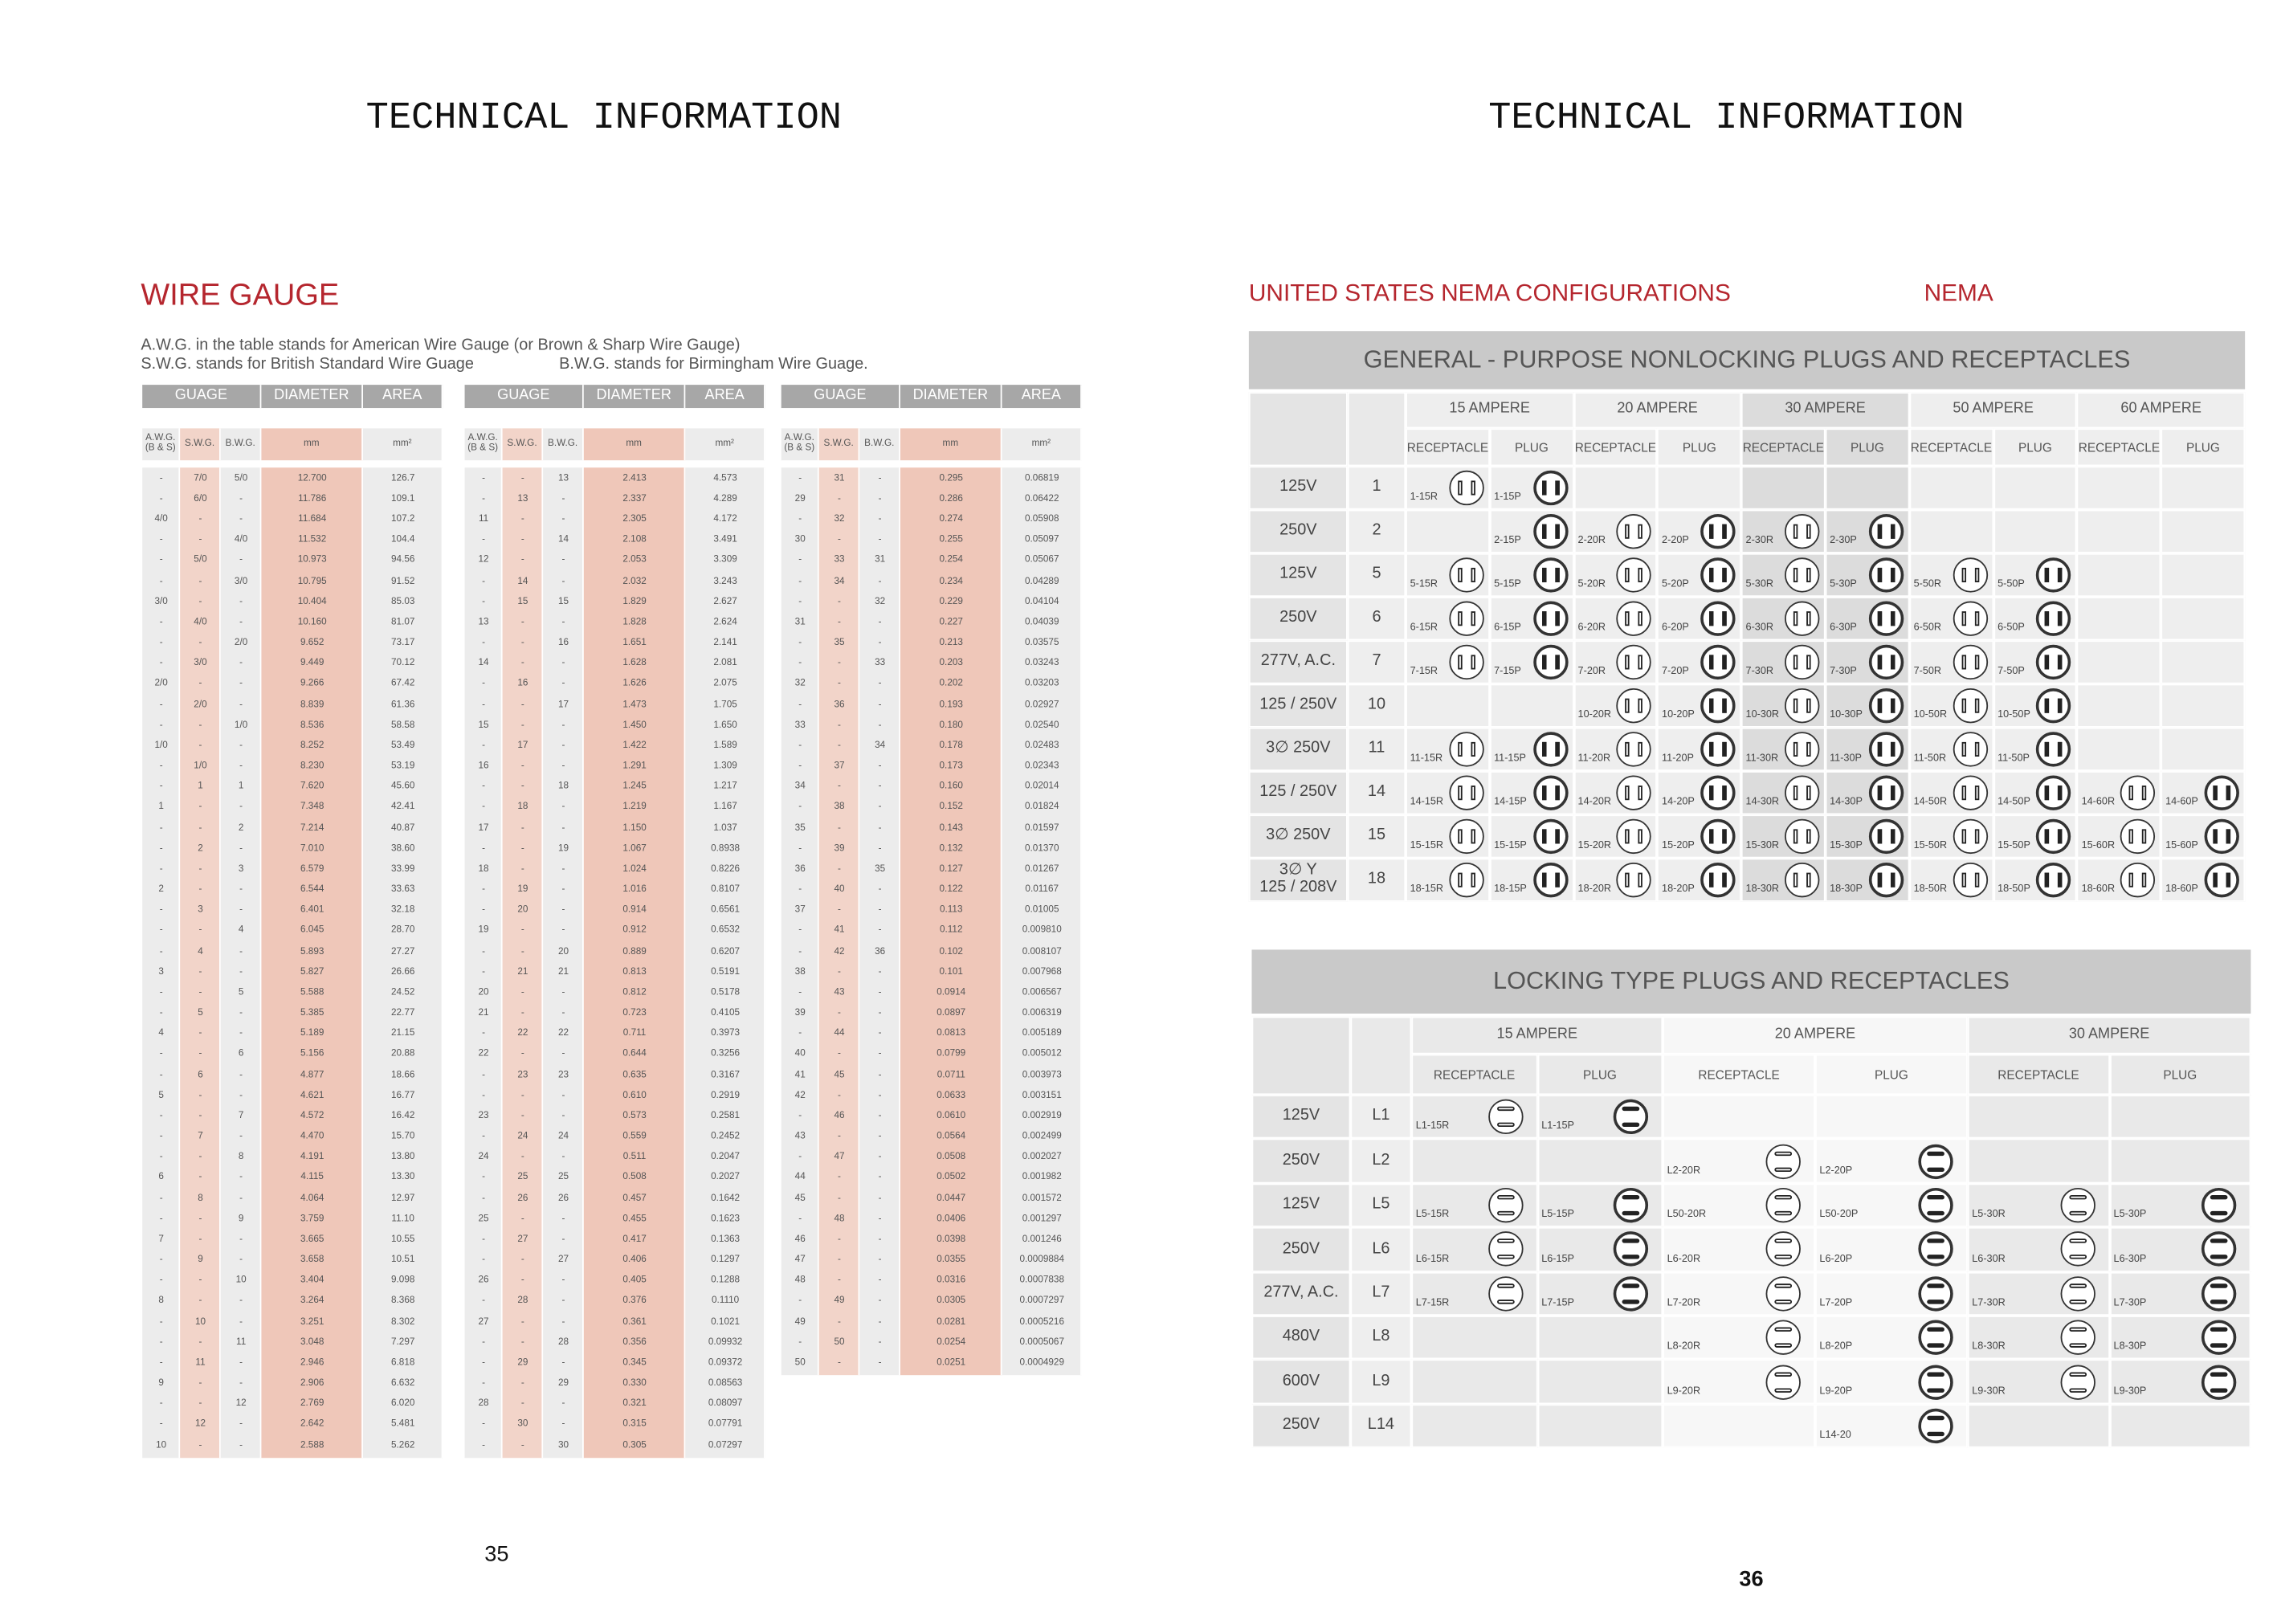  I want to click on cell: 2.053, so click(634, 560).